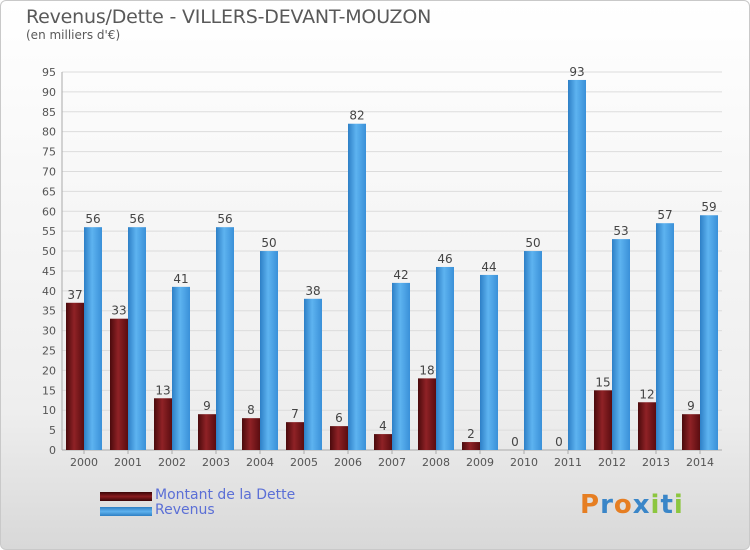 The image size is (750, 550). What do you see at coordinates (436, 462) in the screenshot?
I see `x-tick-label: 2008` at bounding box center [436, 462].